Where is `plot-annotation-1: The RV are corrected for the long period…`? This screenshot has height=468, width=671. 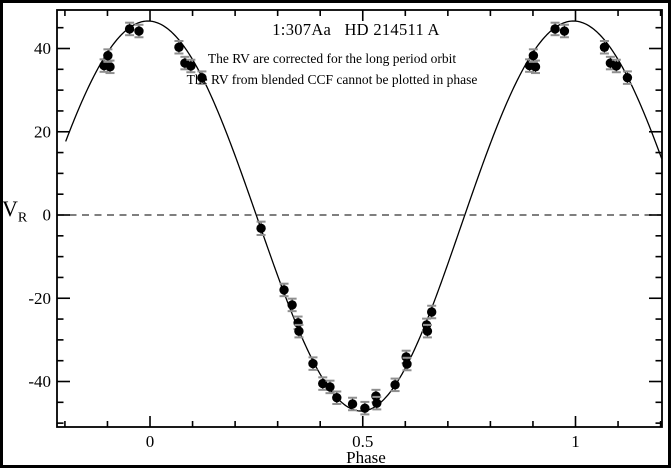 plot-annotation-1: The RV are corrected for the long period… is located at coordinates (332, 58).